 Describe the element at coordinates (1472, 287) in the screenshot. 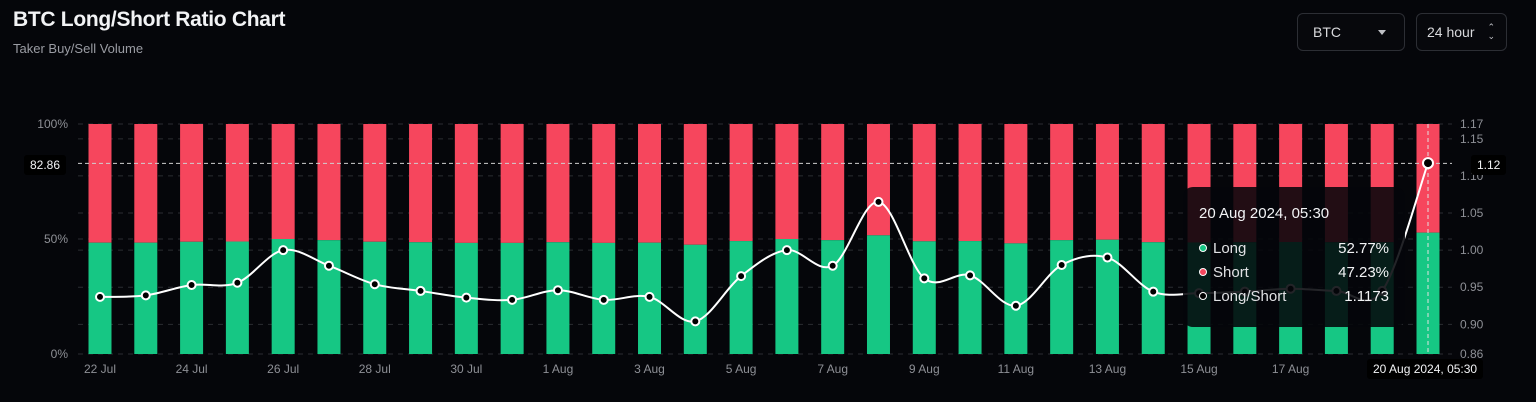

I see `right-axis-tick: 0.95` at that location.